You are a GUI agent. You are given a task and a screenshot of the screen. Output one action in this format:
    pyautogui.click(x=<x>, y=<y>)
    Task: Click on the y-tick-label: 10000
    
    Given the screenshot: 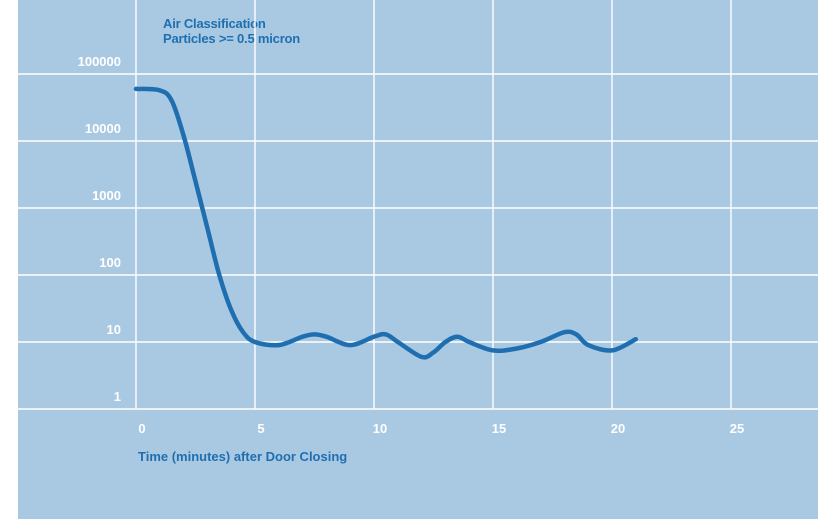 What is the action you would take?
    pyautogui.click(x=103, y=128)
    